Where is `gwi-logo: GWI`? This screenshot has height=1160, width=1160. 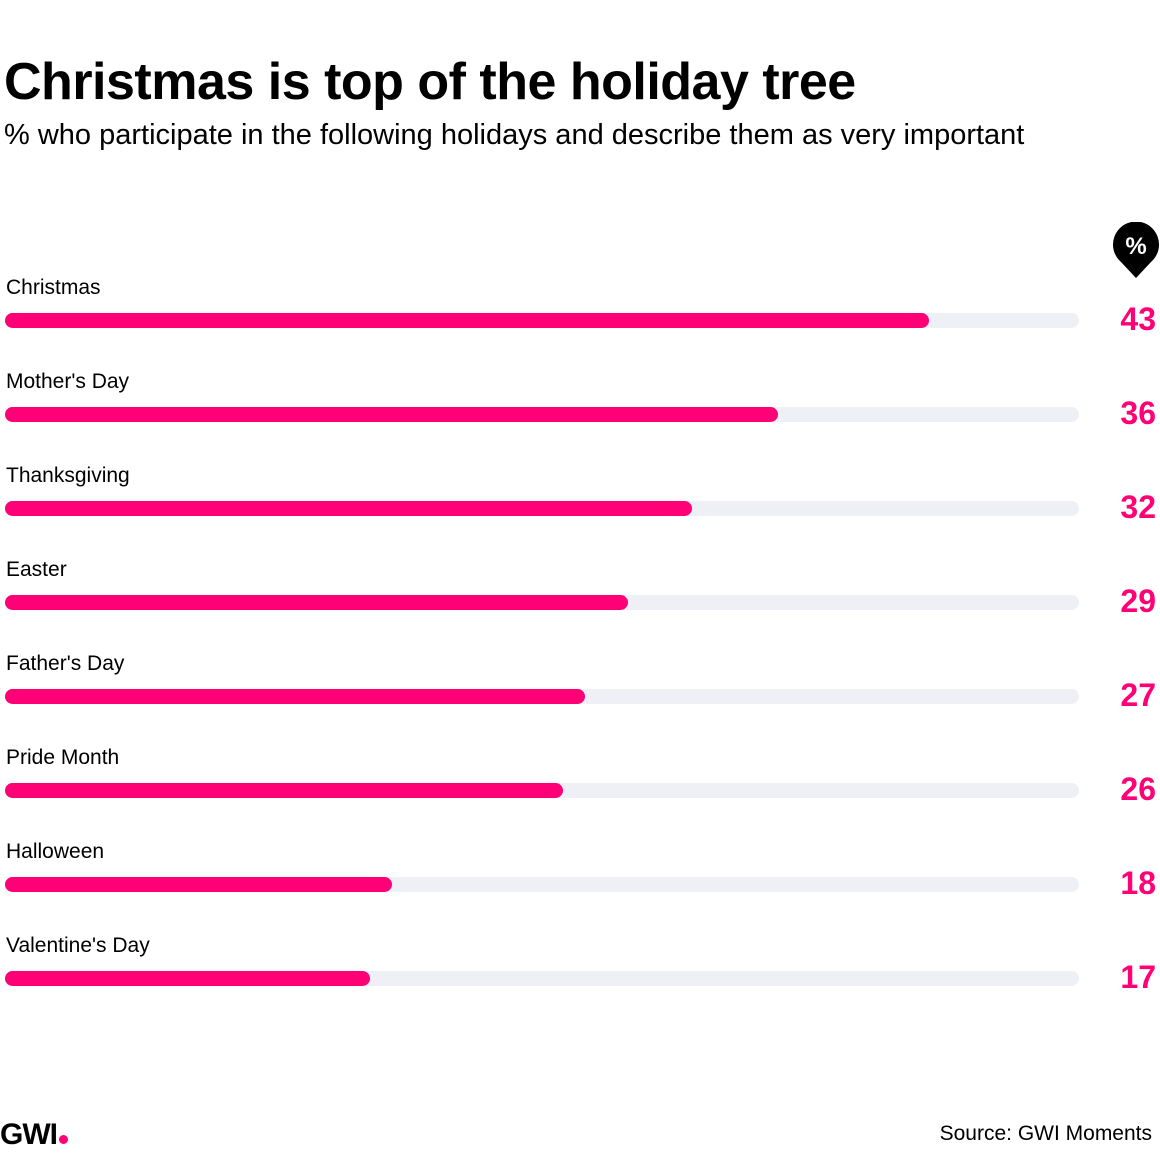 gwi-logo: GWI is located at coordinates (34, 1135).